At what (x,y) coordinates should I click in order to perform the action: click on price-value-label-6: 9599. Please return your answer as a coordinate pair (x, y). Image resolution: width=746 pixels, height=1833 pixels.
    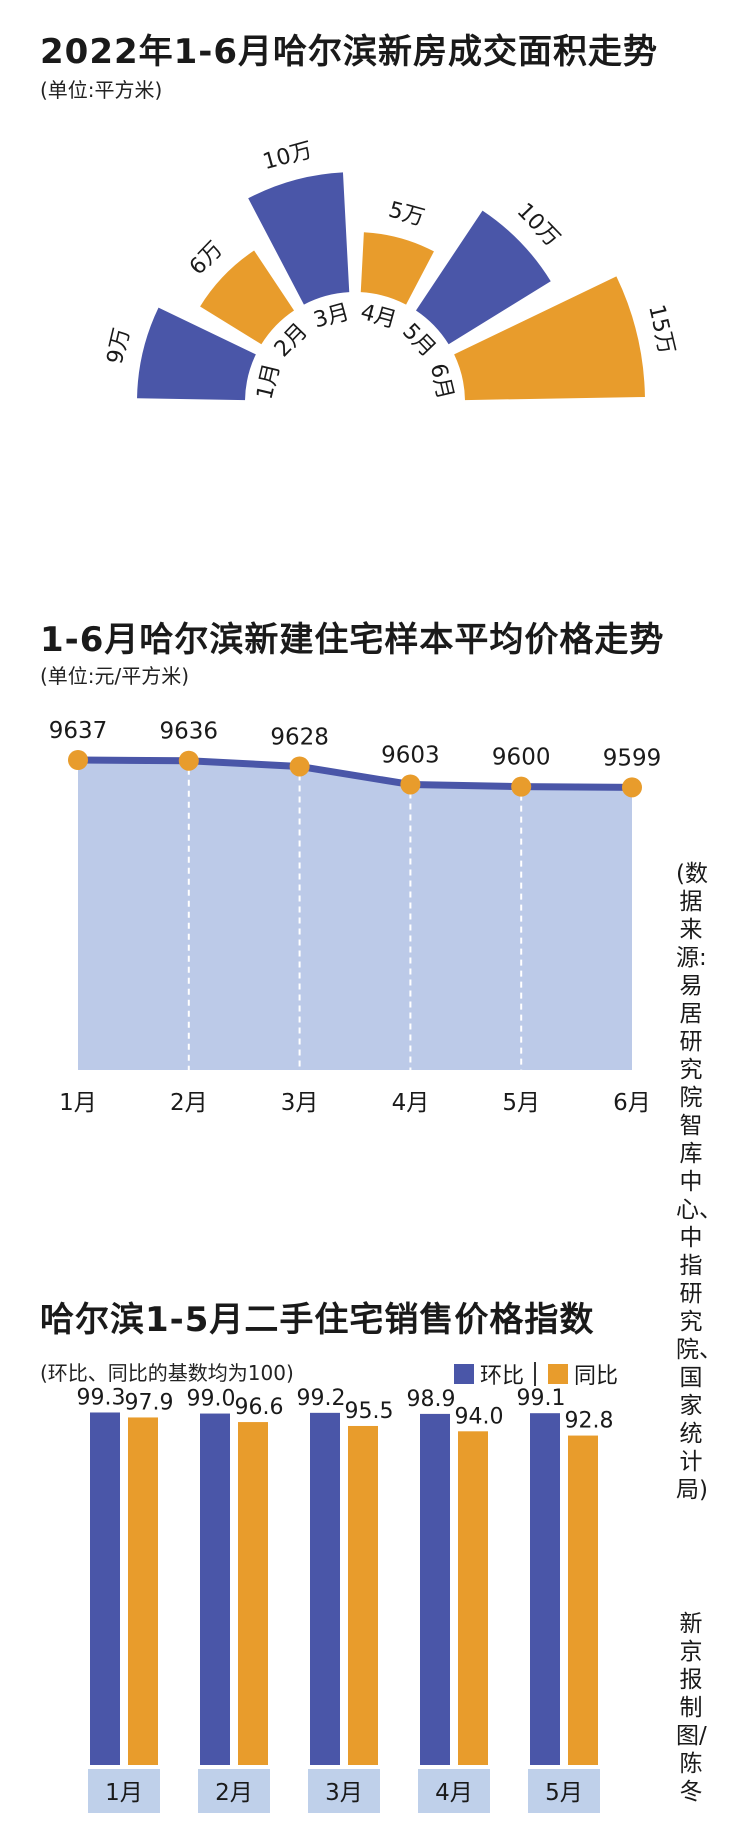
    Looking at the image, I should click on (632, 758).